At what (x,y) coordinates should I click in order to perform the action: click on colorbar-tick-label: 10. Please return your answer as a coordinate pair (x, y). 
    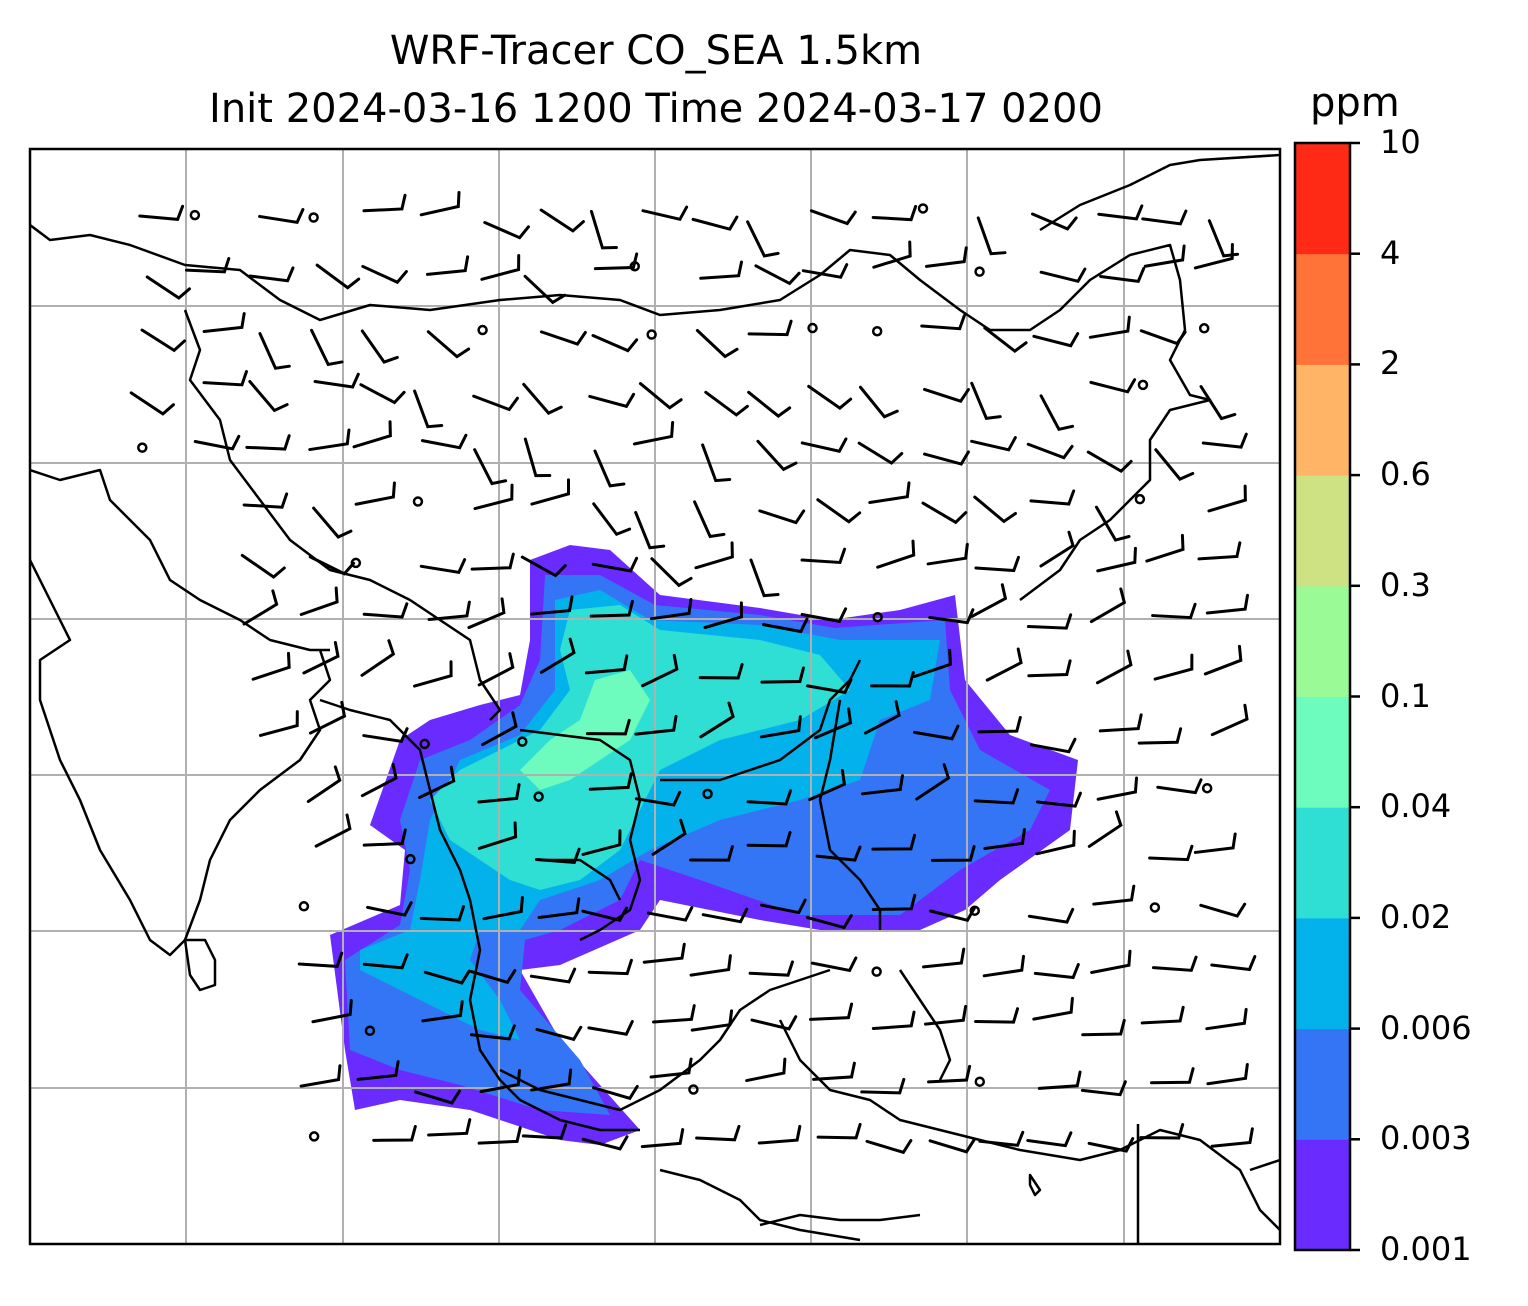
    Looking at the image, I should click on (1400, 142).